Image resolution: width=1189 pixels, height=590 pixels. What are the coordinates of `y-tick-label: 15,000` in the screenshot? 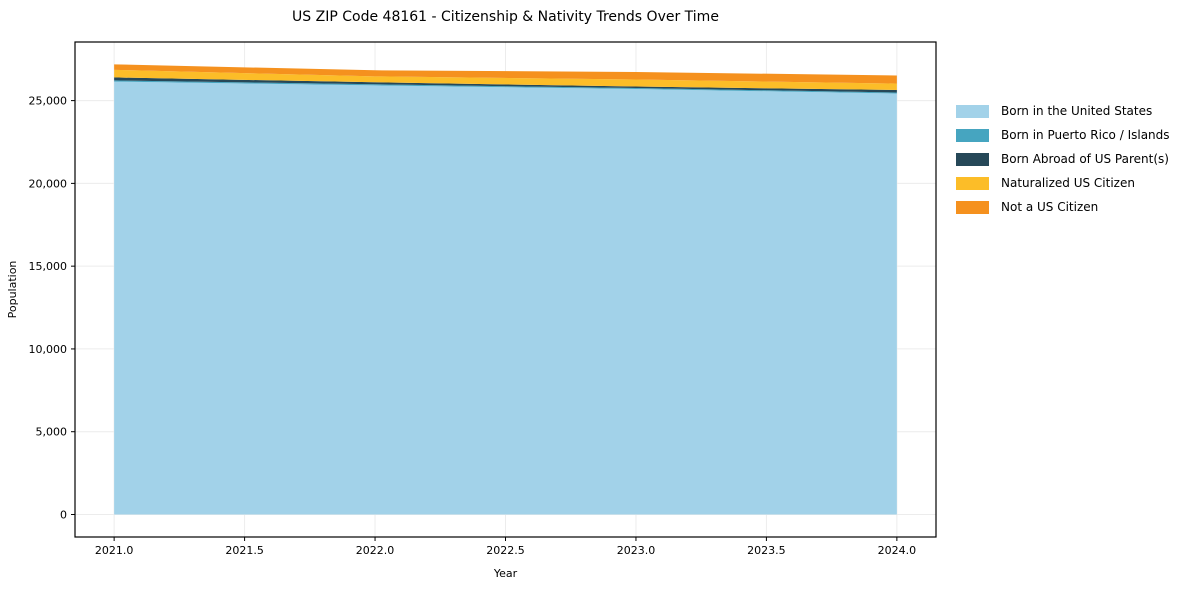 It's located at (48, 266).